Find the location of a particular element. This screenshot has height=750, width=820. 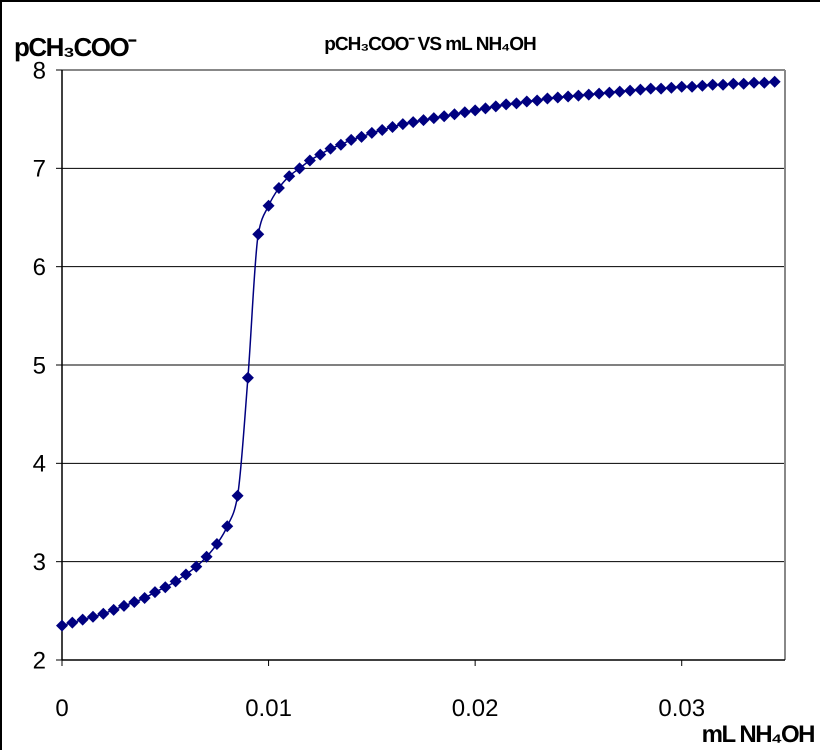

x-tick-label: 0.01 is located at coordinates (268, 708).